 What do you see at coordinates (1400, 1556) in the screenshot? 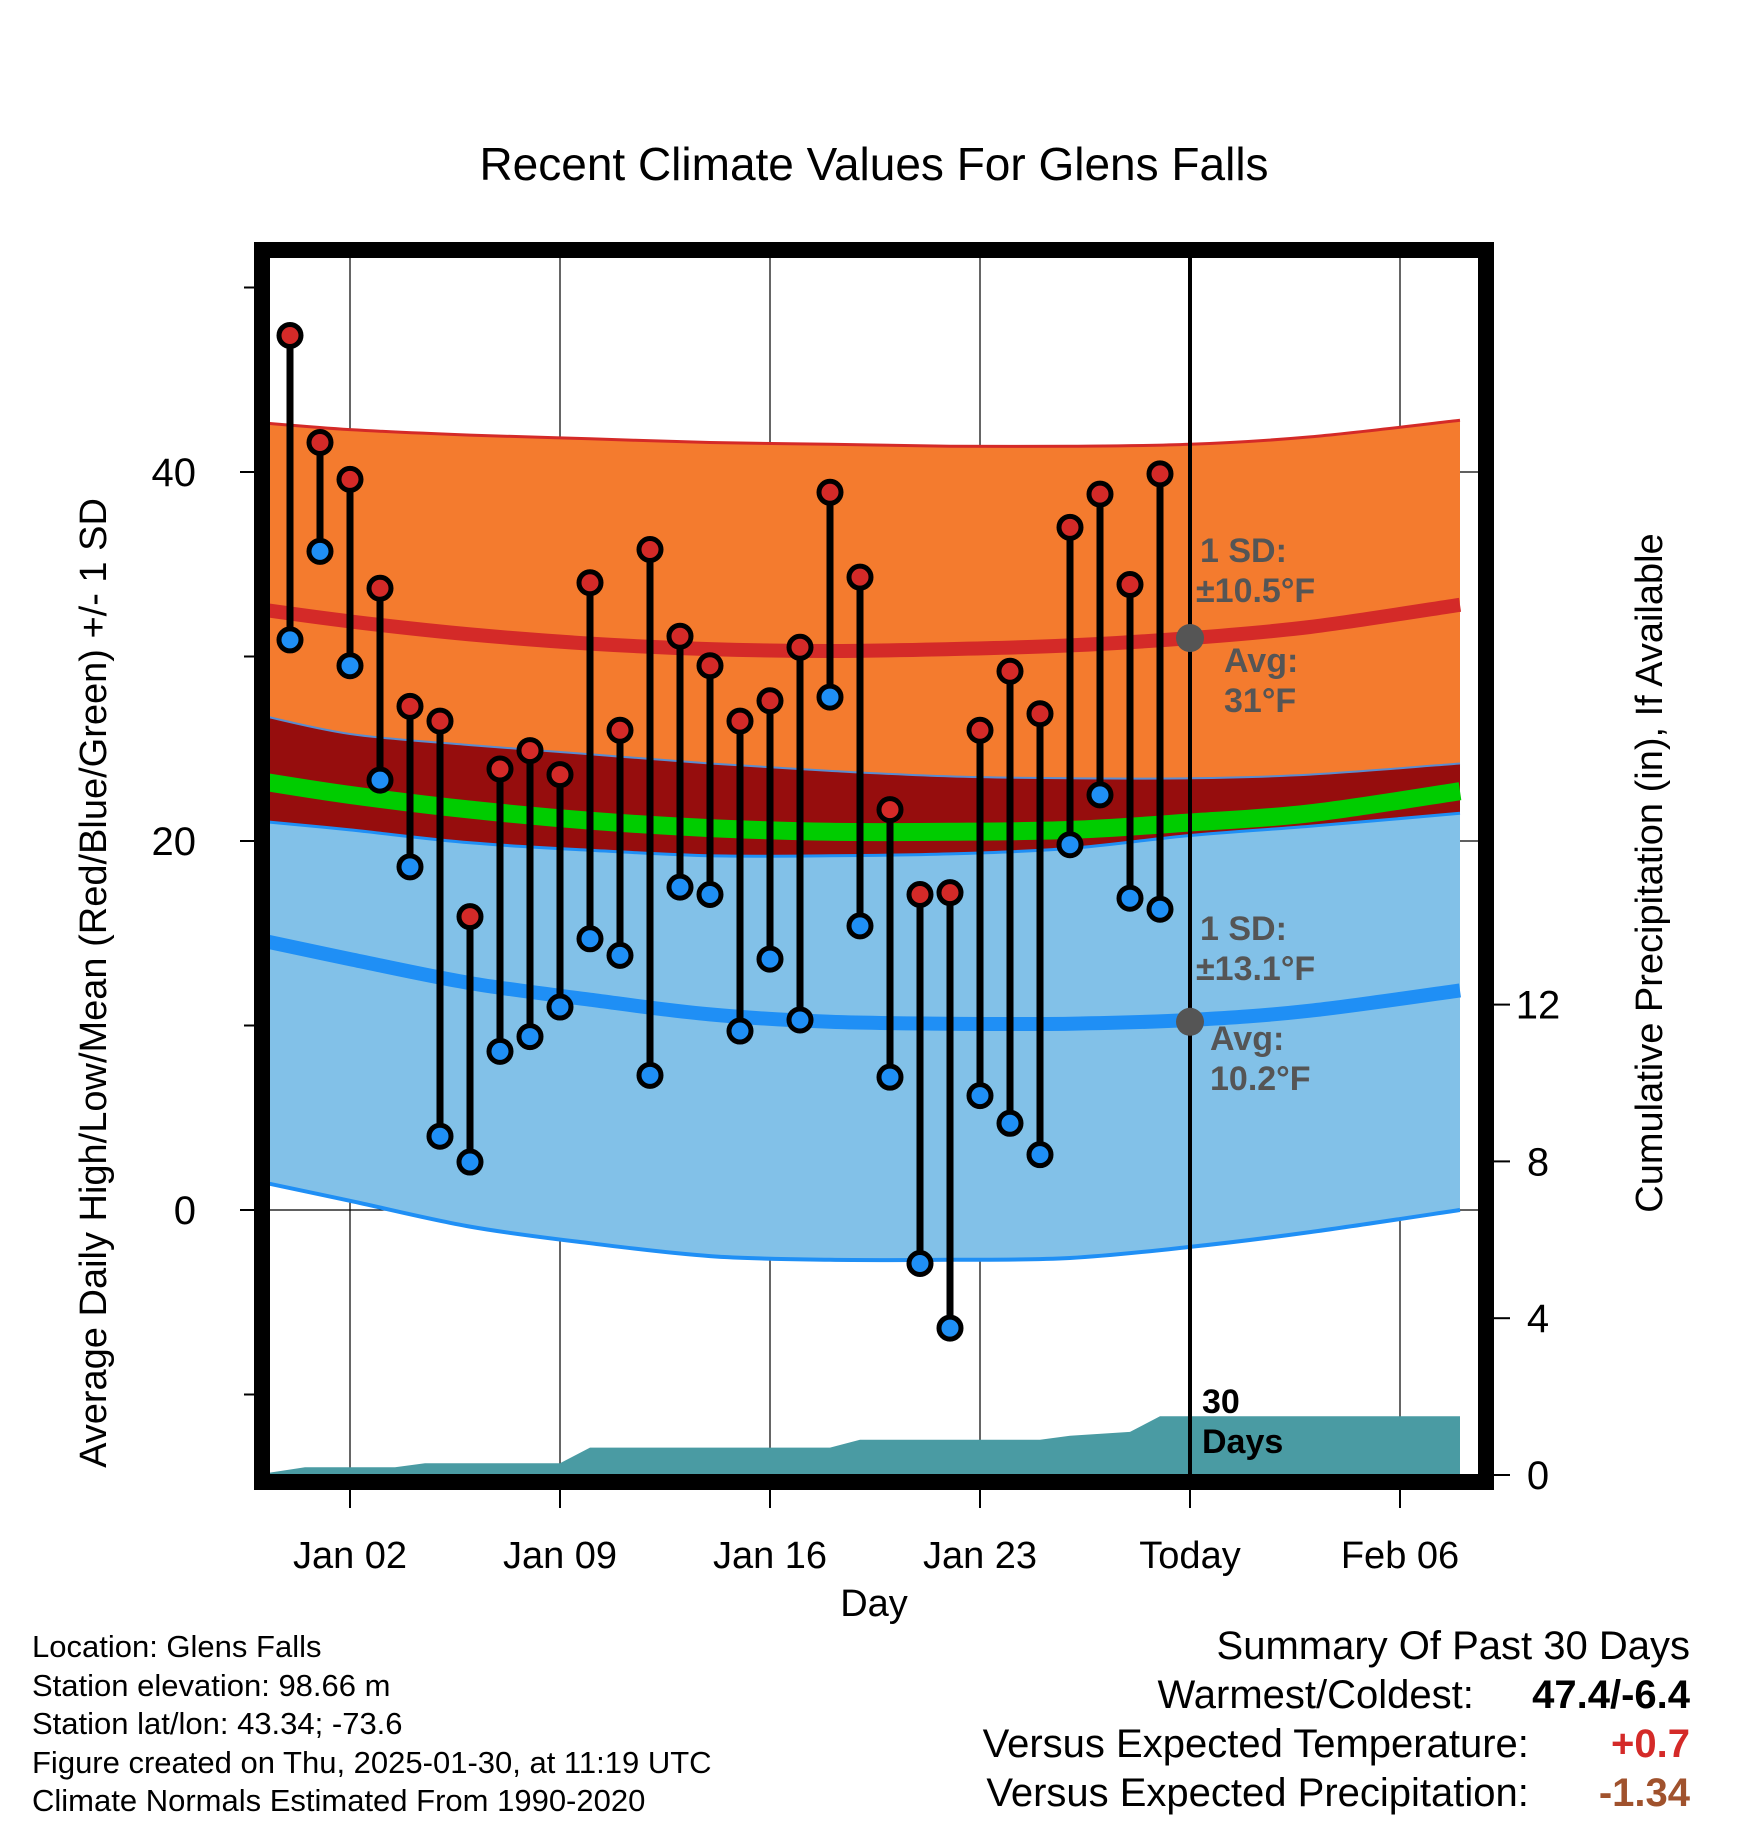
I see `x-tick-label: Feb 06` at bounding box center [1400, 1556].